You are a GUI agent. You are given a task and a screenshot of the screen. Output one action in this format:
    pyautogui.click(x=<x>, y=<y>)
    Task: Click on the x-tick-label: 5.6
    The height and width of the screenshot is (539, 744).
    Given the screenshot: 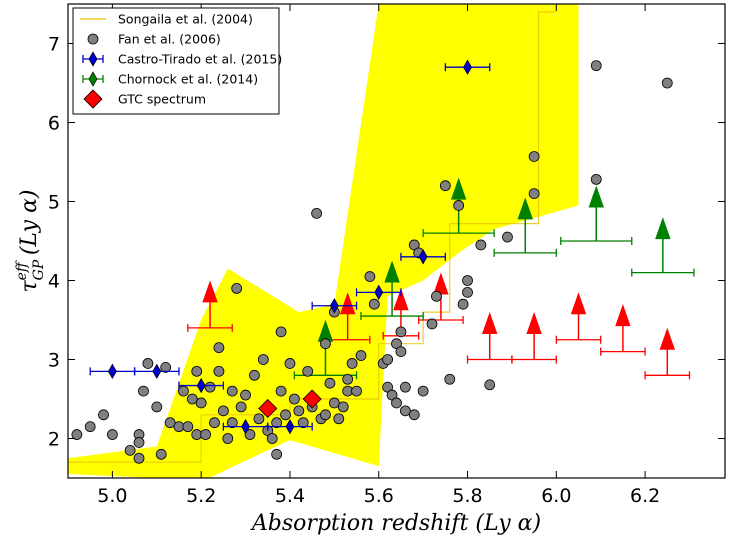 What is the action you would take?
    pyautogui.click(x=379, y=496)
    